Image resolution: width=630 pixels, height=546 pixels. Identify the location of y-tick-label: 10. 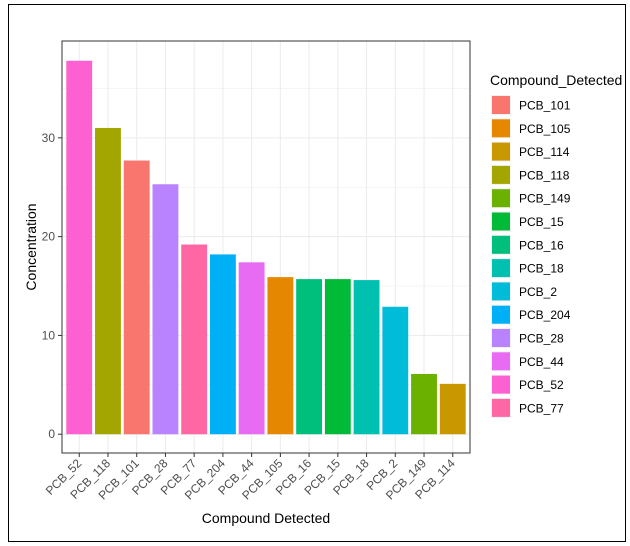
(49, 335).